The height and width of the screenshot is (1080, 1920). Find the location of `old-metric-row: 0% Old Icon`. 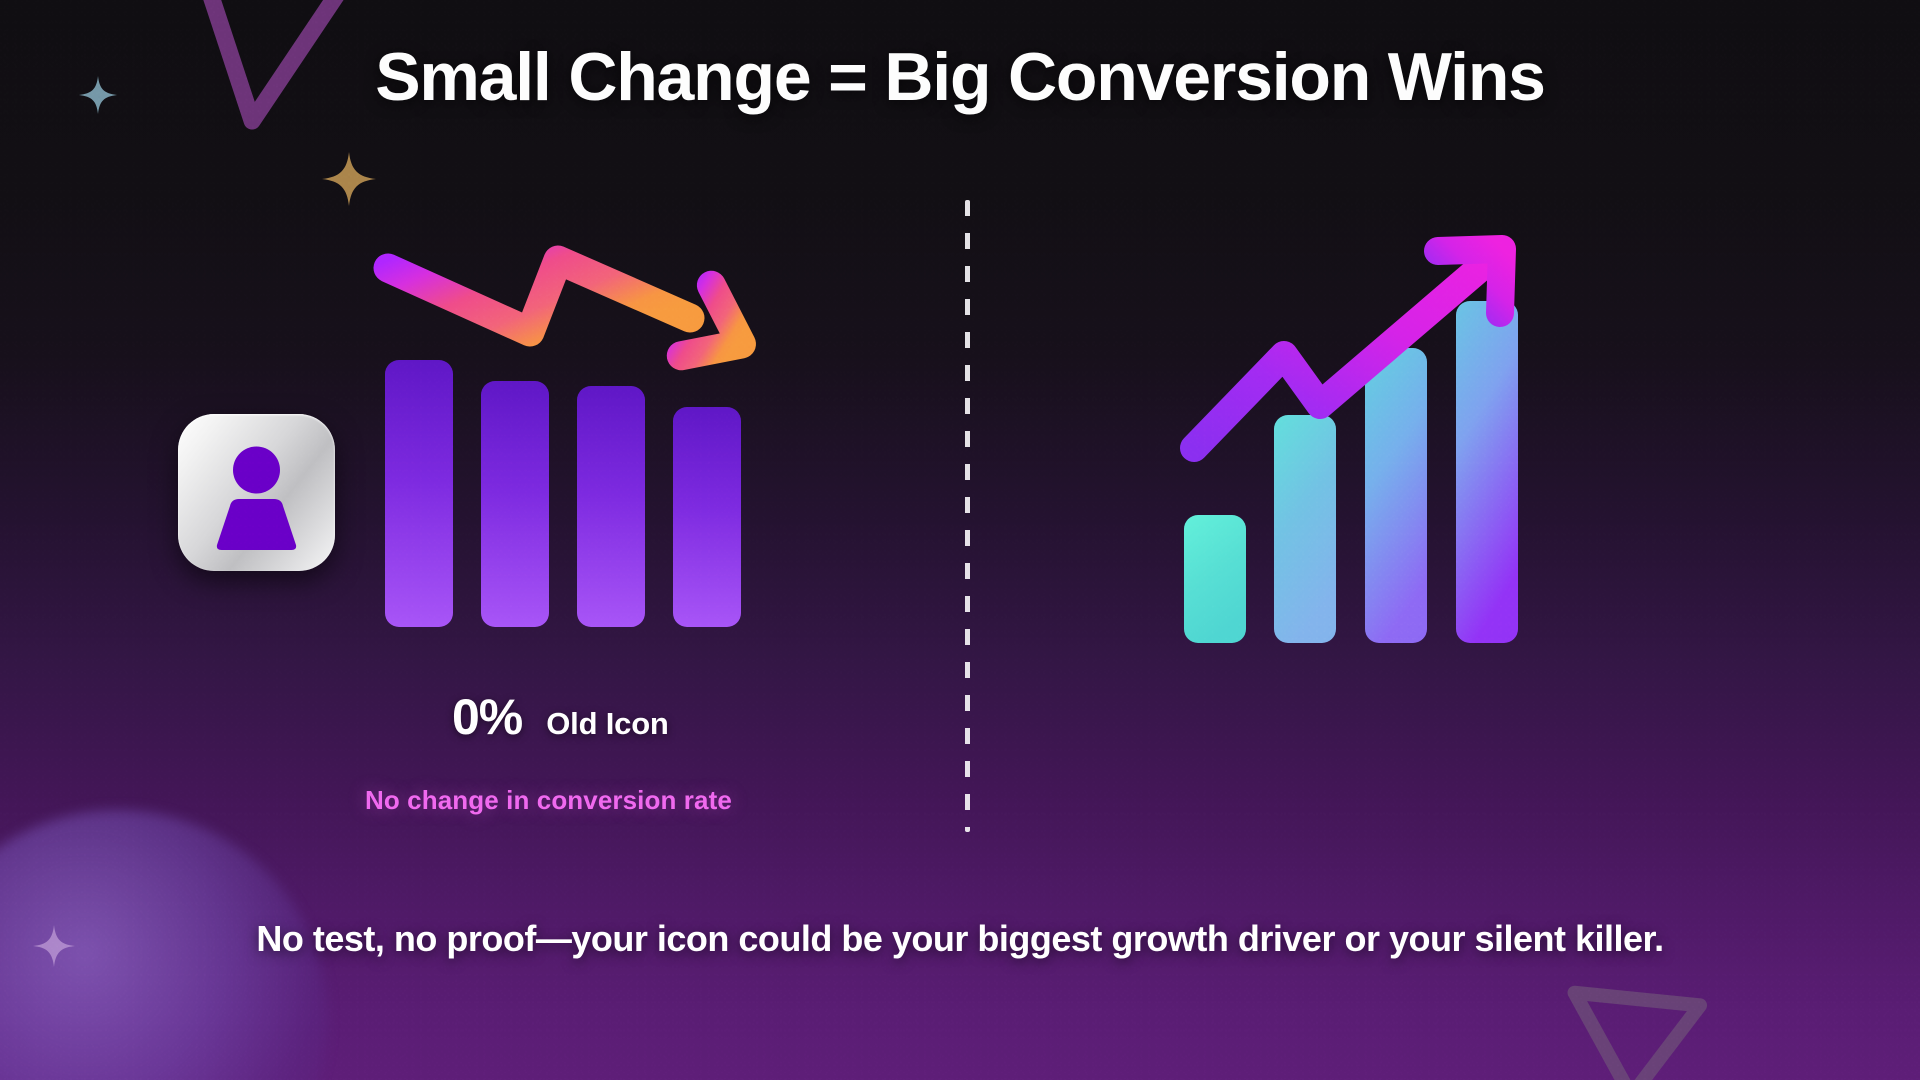

old-metric-row: 0% Old Icon is located at coordinates (560, 717).